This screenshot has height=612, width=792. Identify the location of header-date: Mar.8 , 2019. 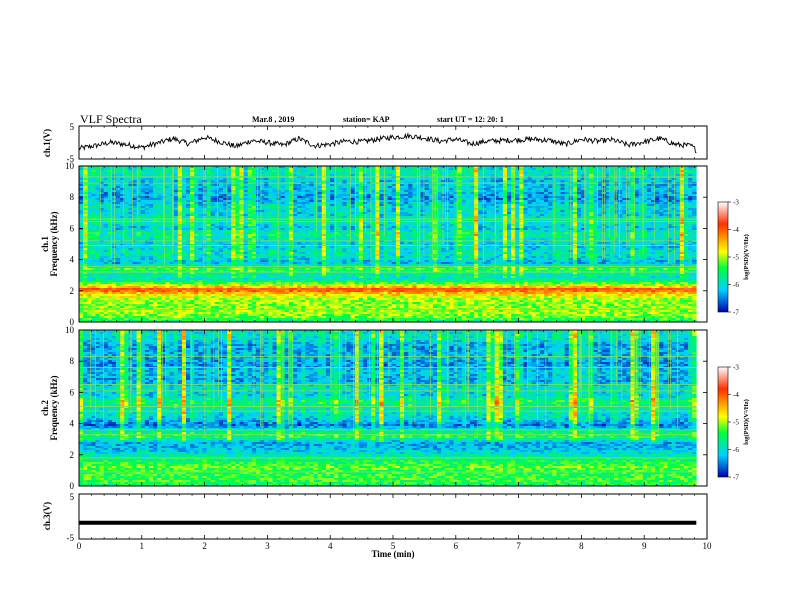
(273, 119).